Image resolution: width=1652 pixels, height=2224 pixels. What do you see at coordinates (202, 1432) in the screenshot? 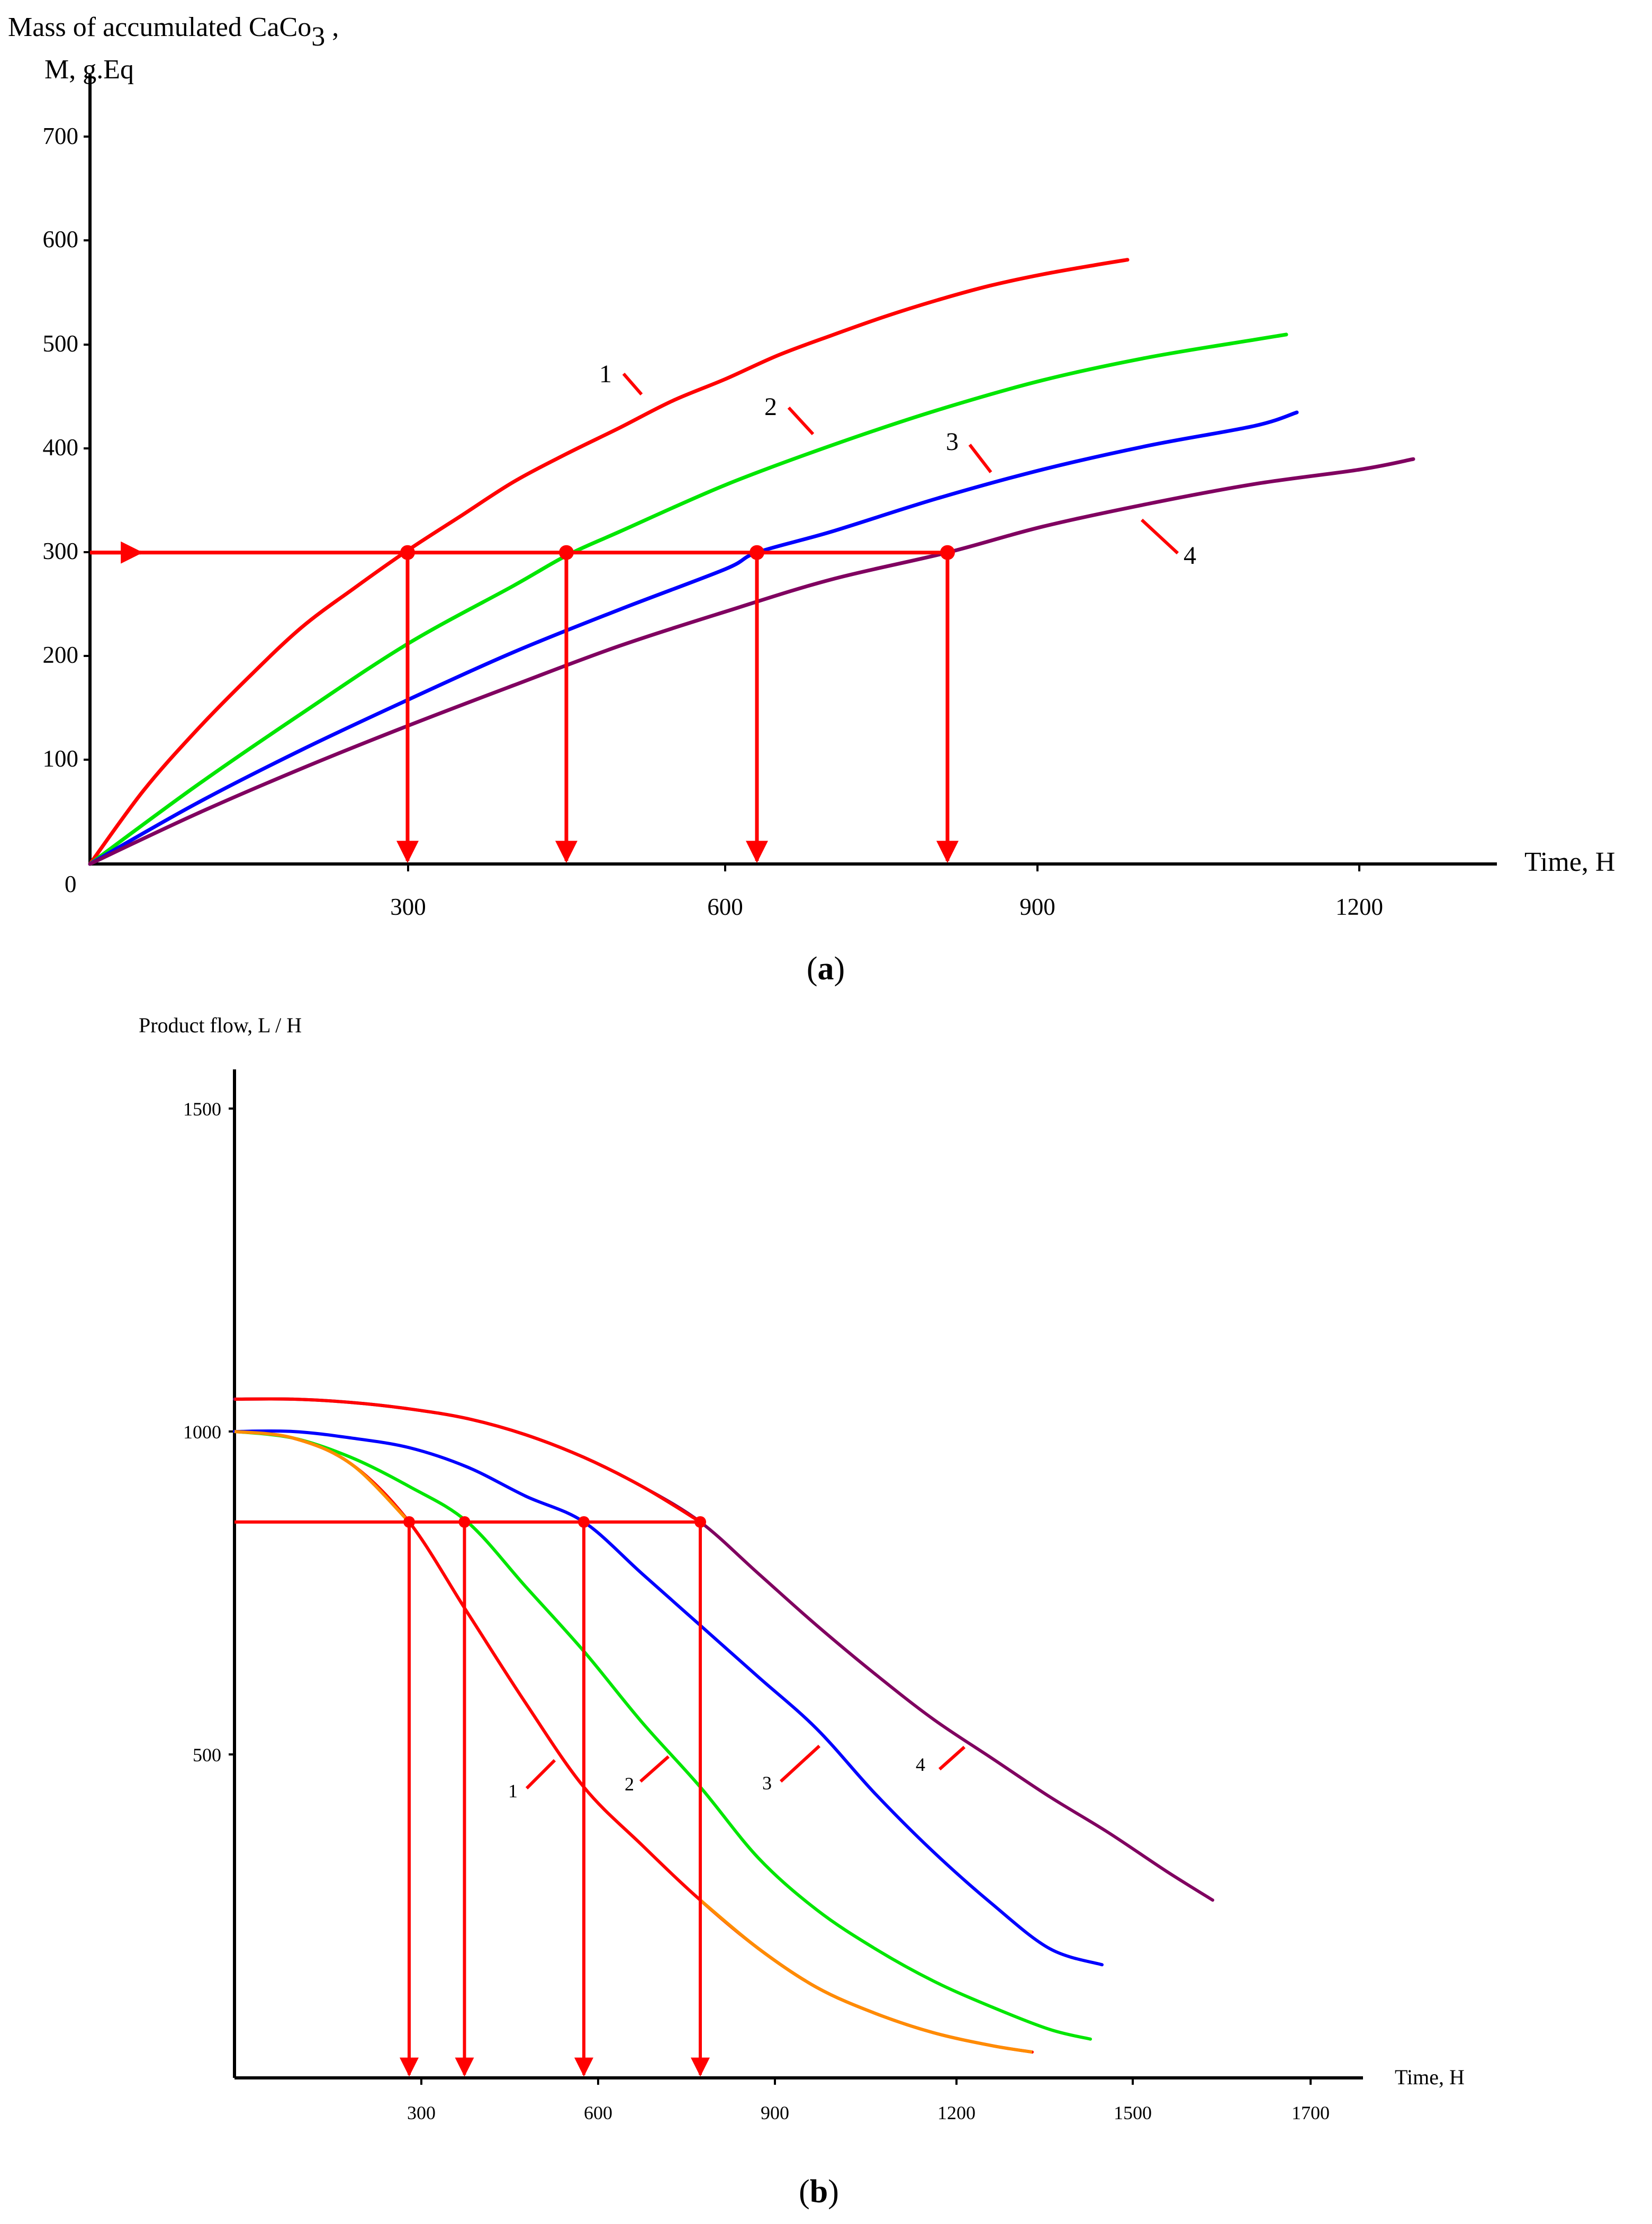
I see `chart-b-ytick-label: 1000` at bounding box center [202, 1432].